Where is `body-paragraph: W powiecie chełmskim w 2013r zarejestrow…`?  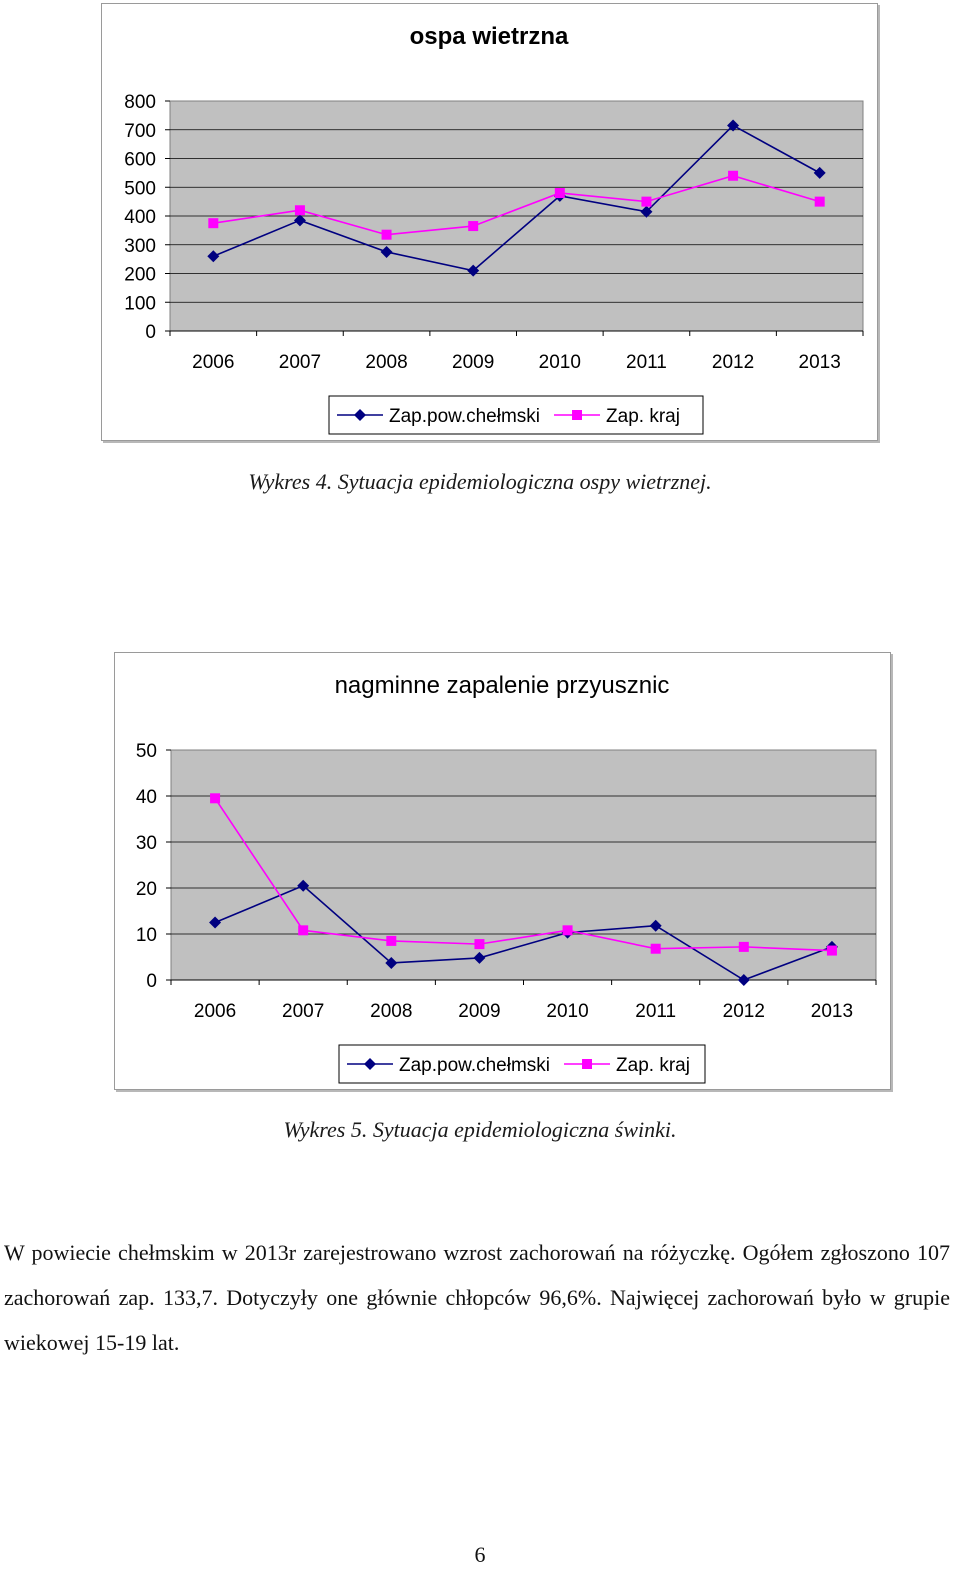
body-paragraph: W powiecie chełmskim w 2013r zarejestrow… is located at coordinates (477, 1297).